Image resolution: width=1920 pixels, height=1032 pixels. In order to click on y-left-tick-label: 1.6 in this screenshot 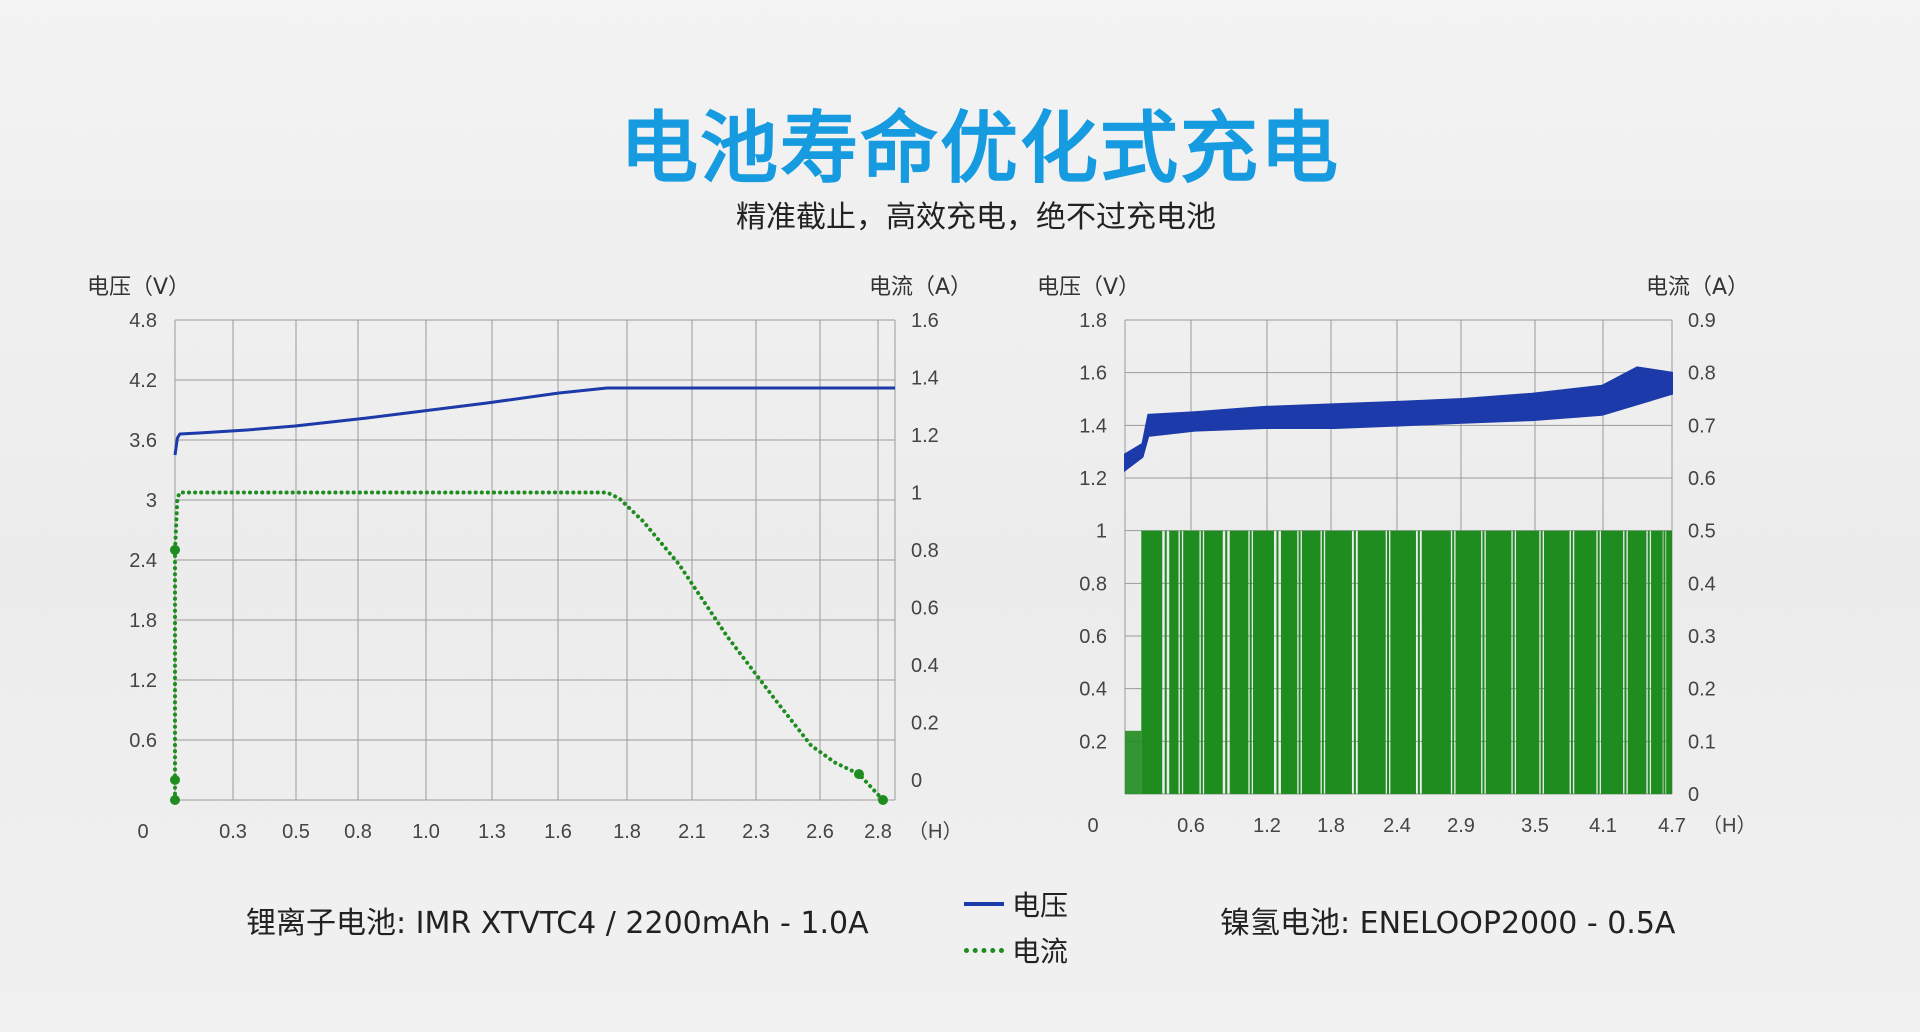, I will do `click(1093, 374)`.